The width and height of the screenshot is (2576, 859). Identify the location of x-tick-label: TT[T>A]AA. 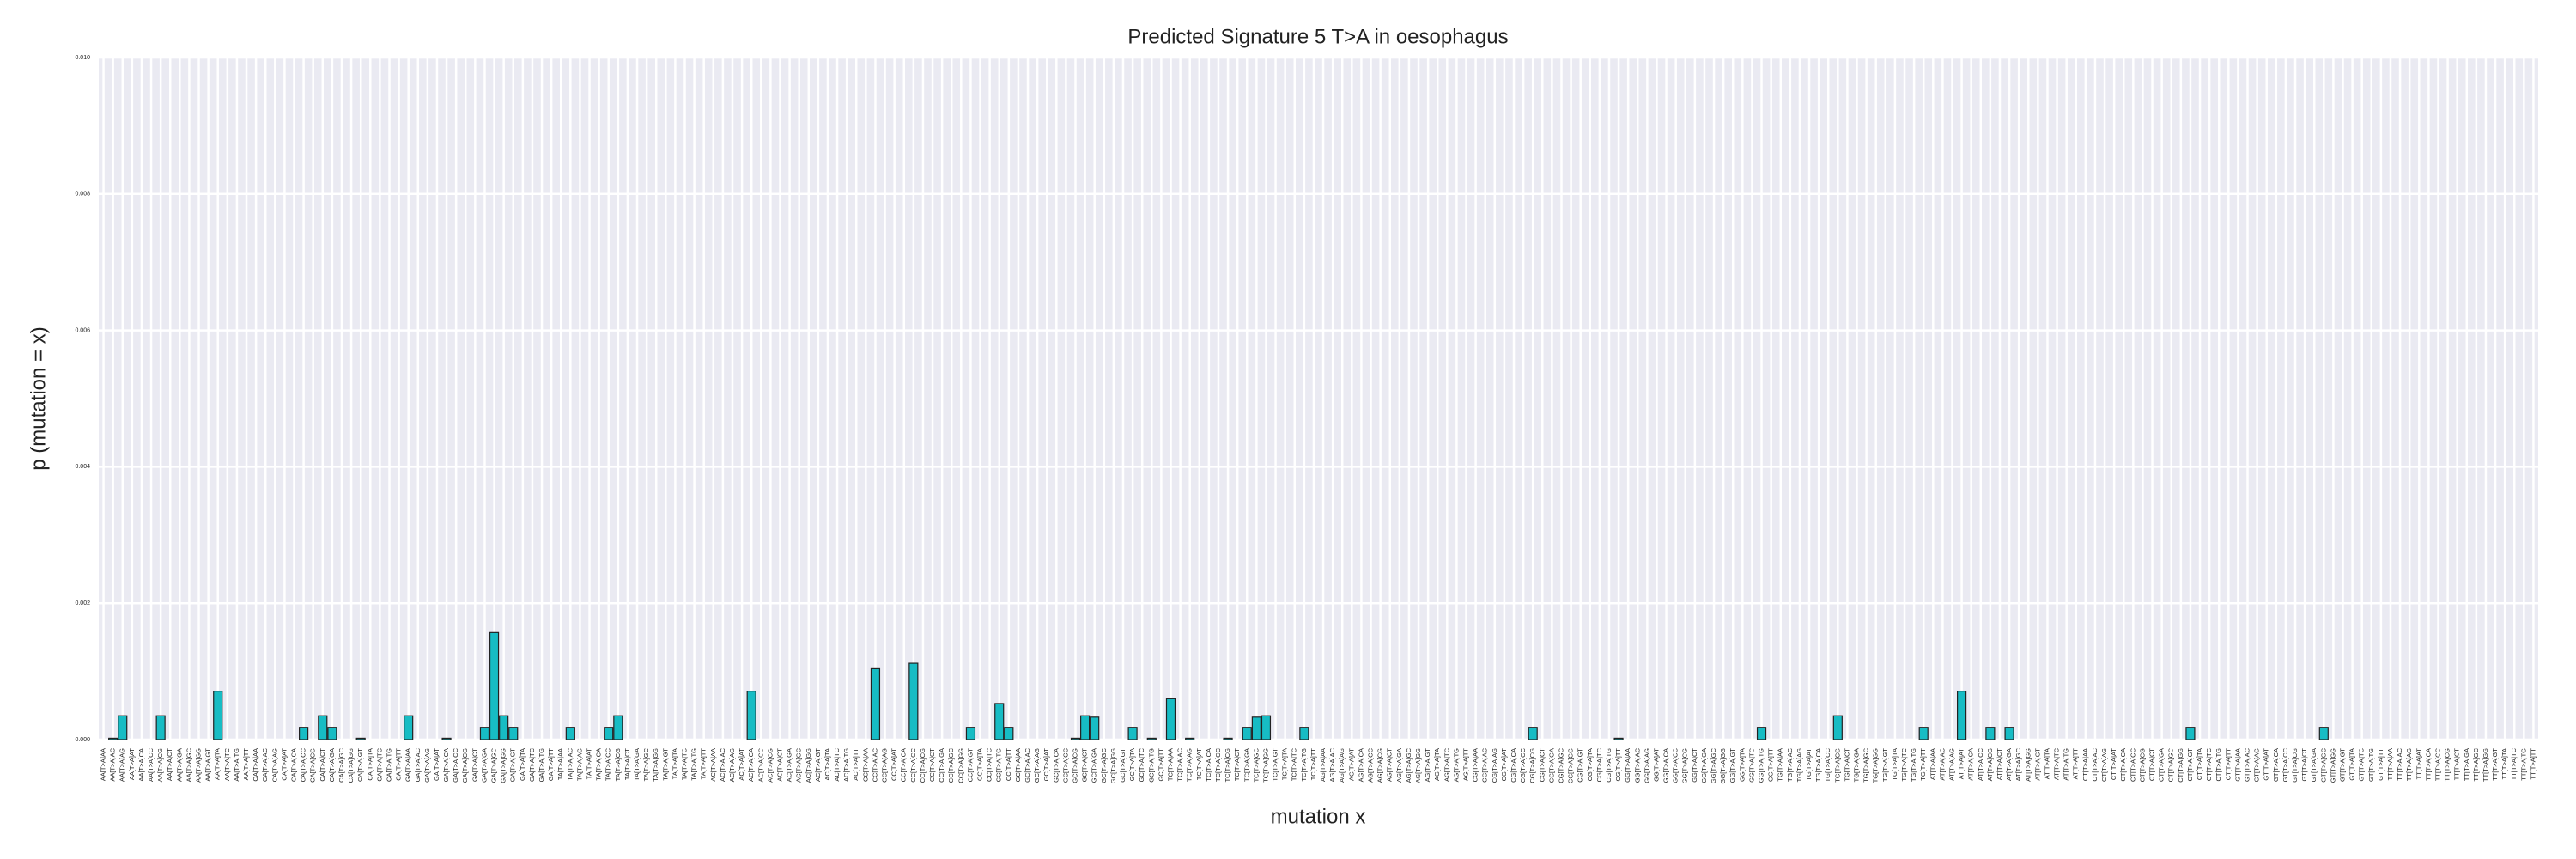
(2390, 764).